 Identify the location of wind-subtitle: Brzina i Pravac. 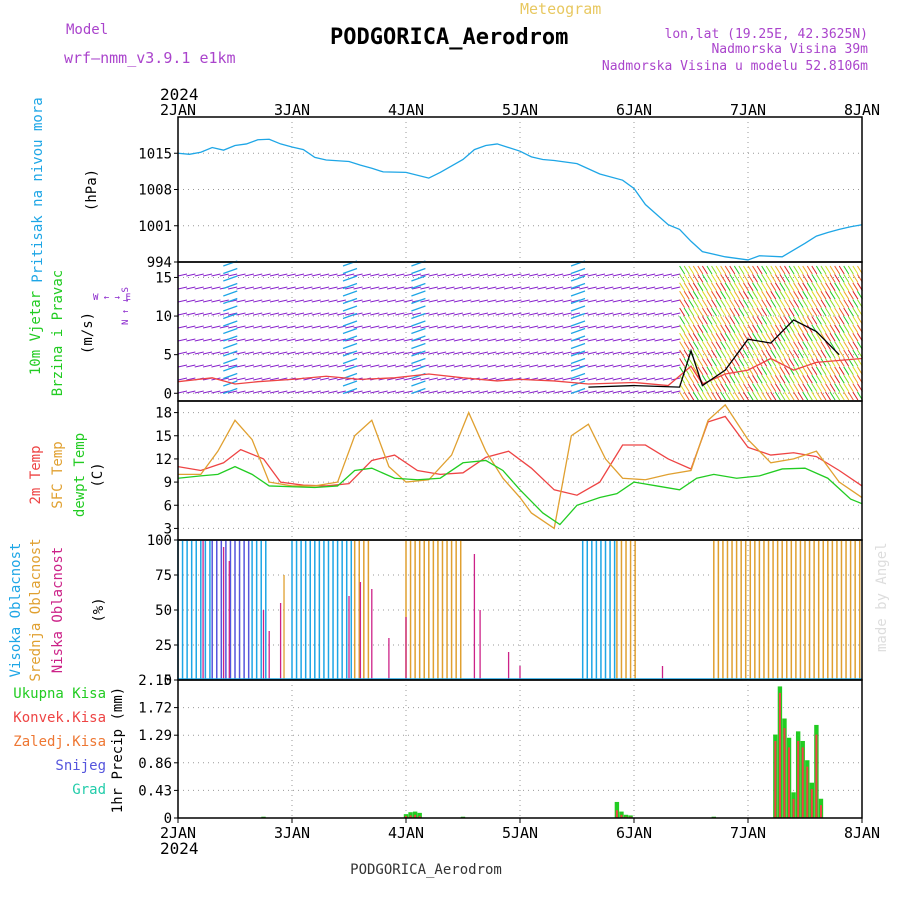
(58, 333).